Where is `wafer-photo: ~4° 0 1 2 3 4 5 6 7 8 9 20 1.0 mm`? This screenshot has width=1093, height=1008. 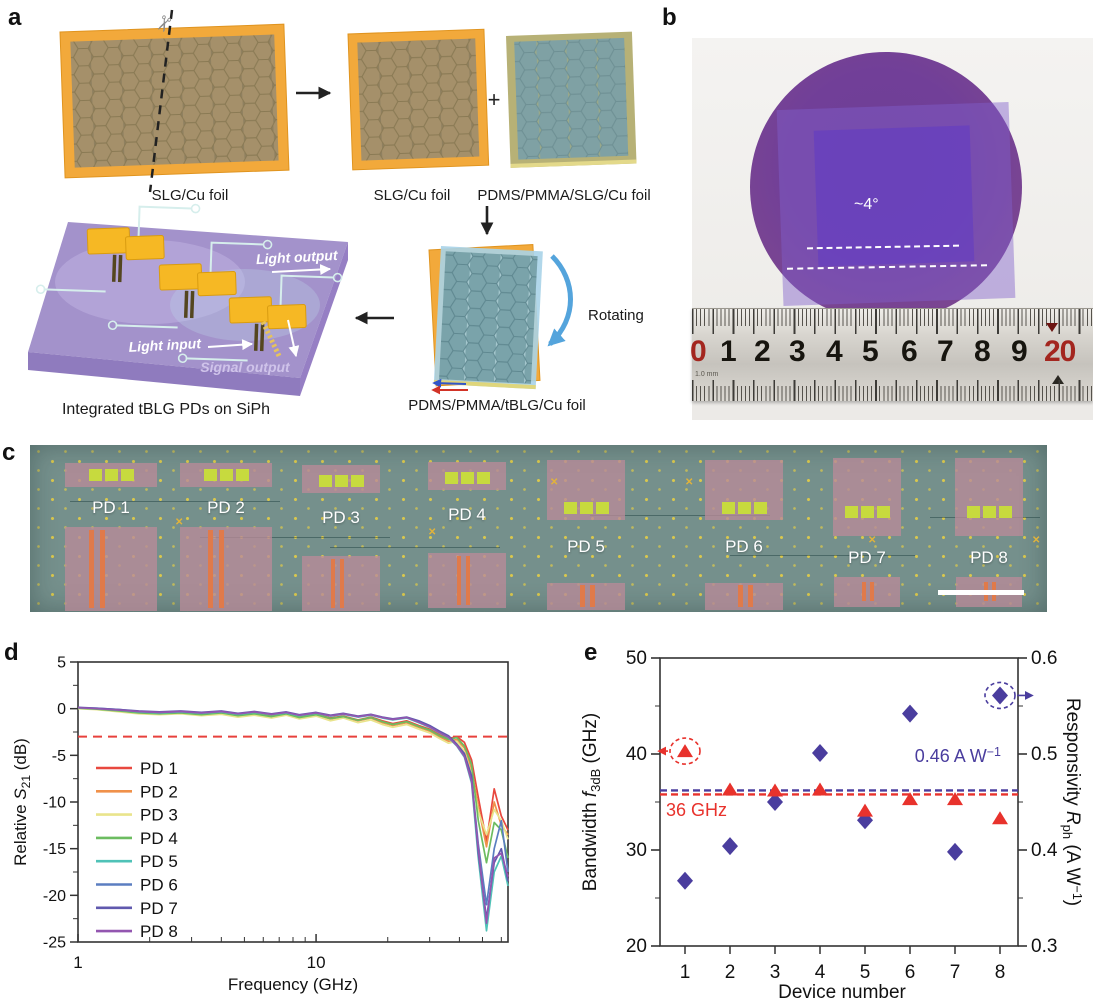 wafer-photo: ~4° 0 1 2 3 4 5 6 7 8 9 20 1.0 mm is located at coordinates (891, 229).